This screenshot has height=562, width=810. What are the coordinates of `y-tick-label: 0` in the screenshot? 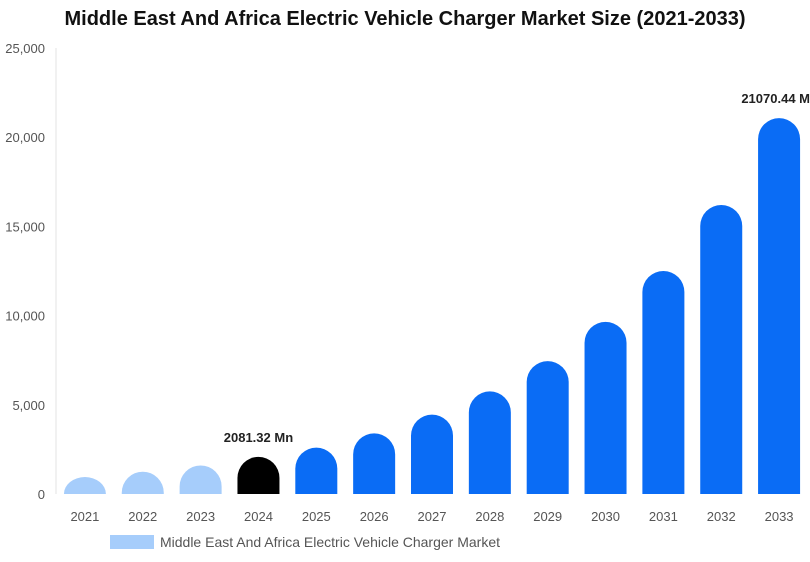 It's located at (41, 494).